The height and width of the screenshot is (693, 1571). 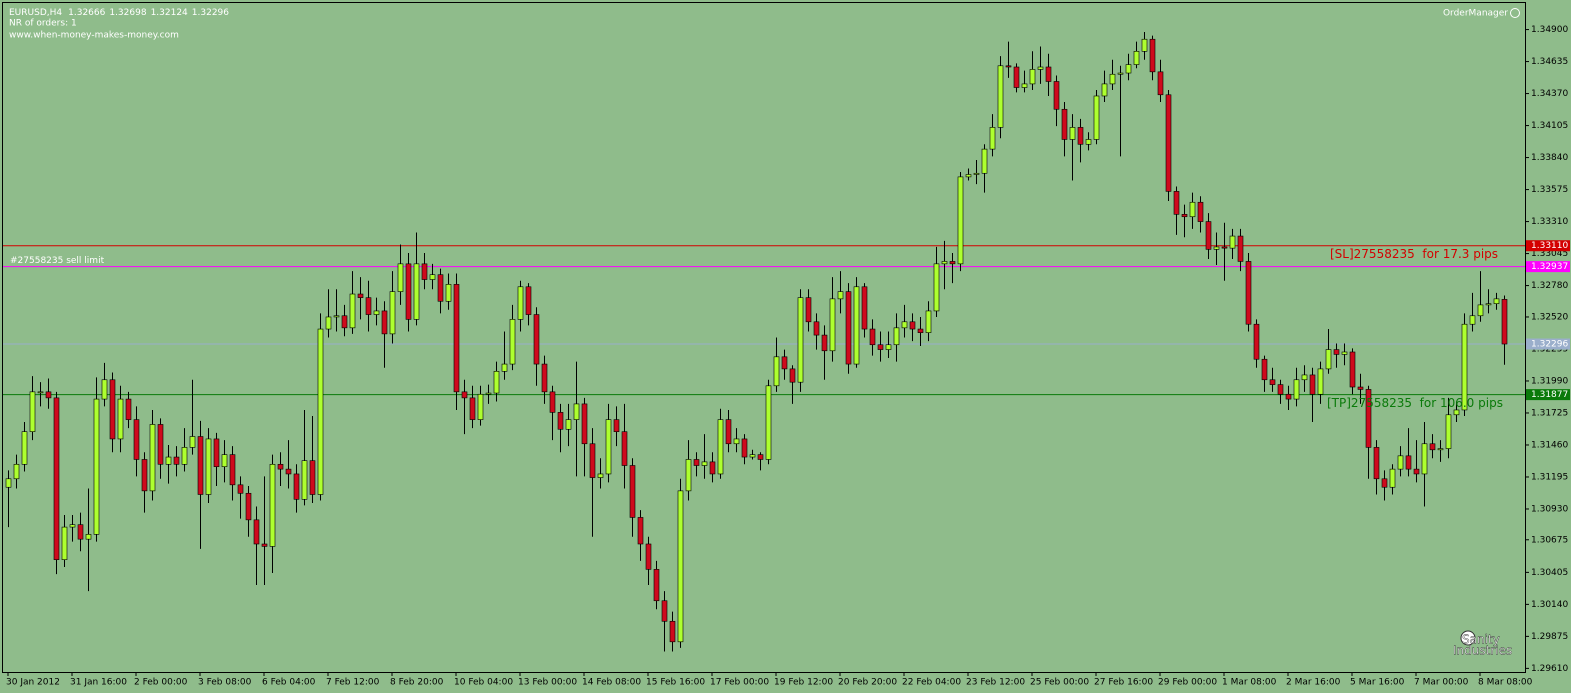 What do you see at coordinates (127, 13) in the screenshot?
I see `header-high: 1.32698` at bounding box center [127, 13].